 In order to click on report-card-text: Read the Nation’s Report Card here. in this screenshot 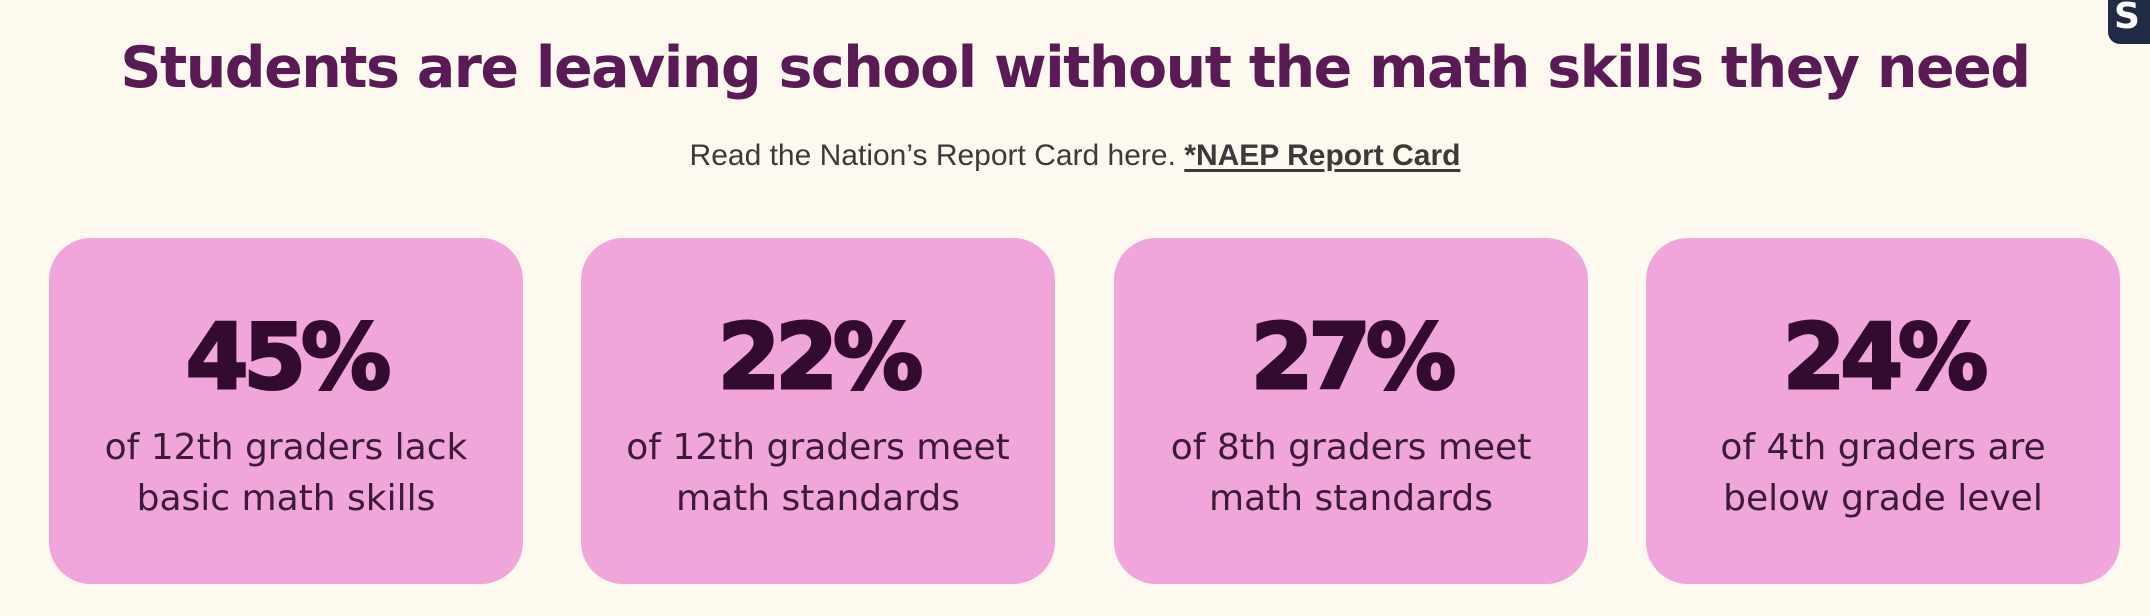, I will do `click(932, 155)`.